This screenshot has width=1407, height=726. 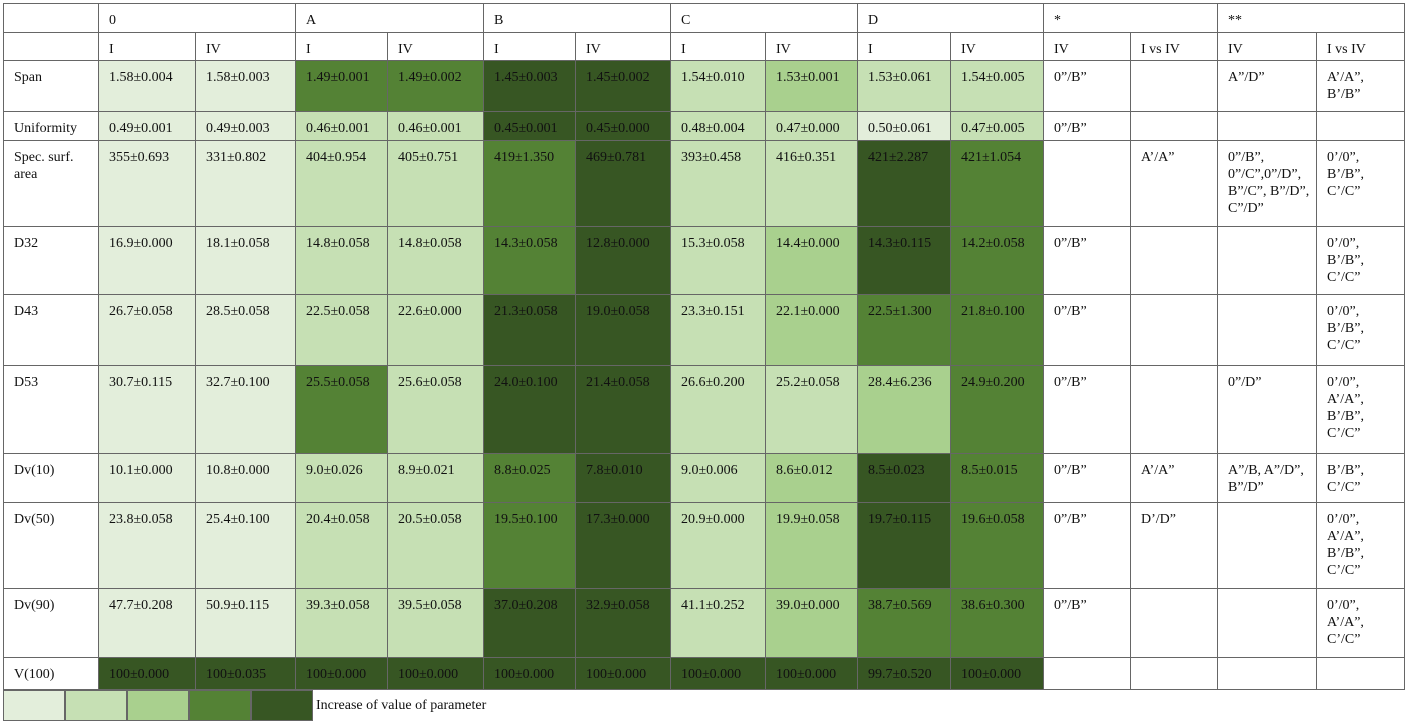 I want to click on value-cell: 16.9±0.000, so click(x=147, y=260).